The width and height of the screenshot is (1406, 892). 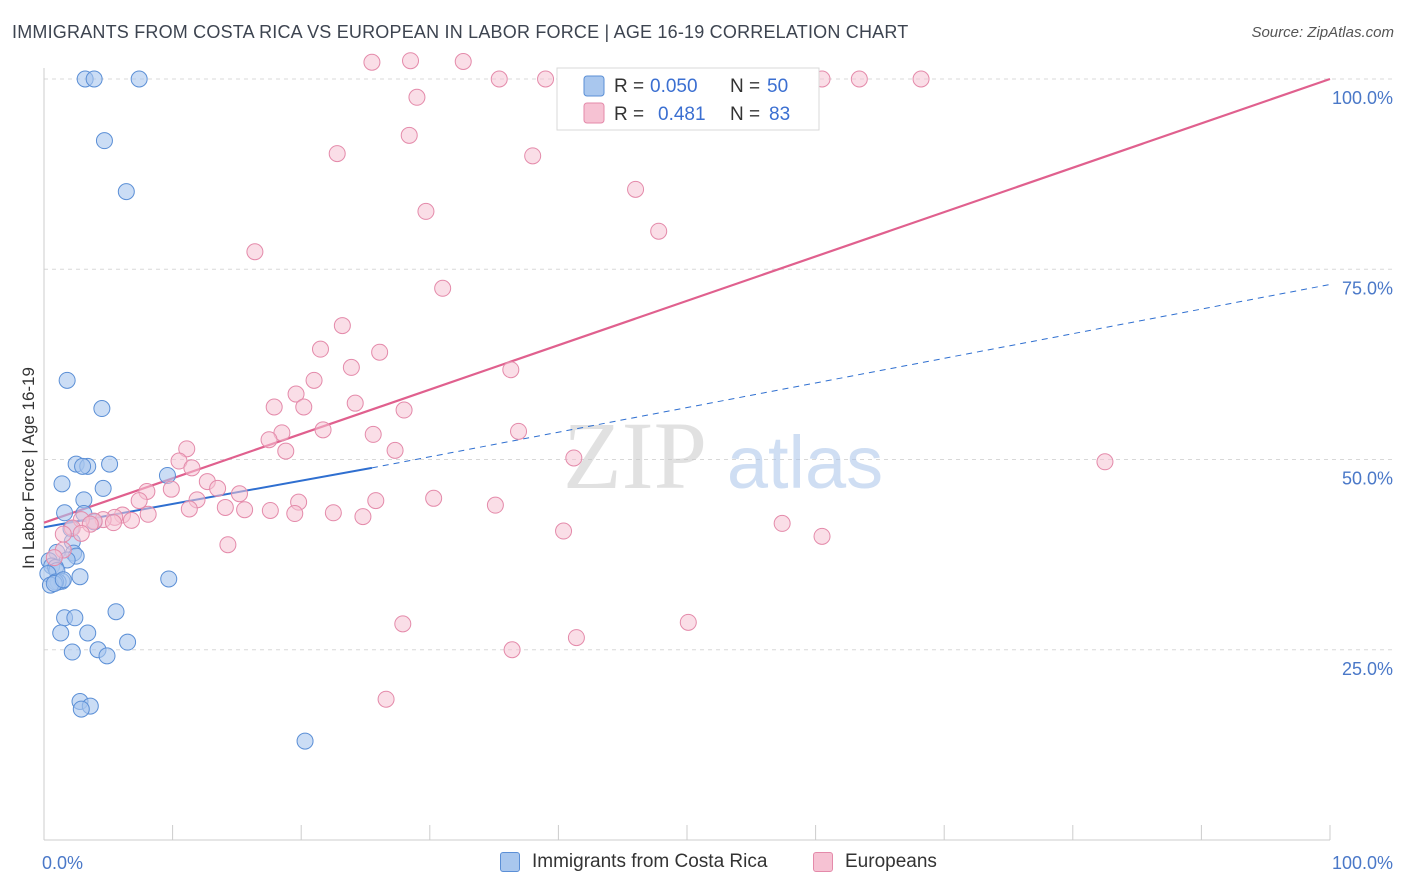 I want to click on y-tick-label-0: 25.0%, so click(x=1367, y=669).